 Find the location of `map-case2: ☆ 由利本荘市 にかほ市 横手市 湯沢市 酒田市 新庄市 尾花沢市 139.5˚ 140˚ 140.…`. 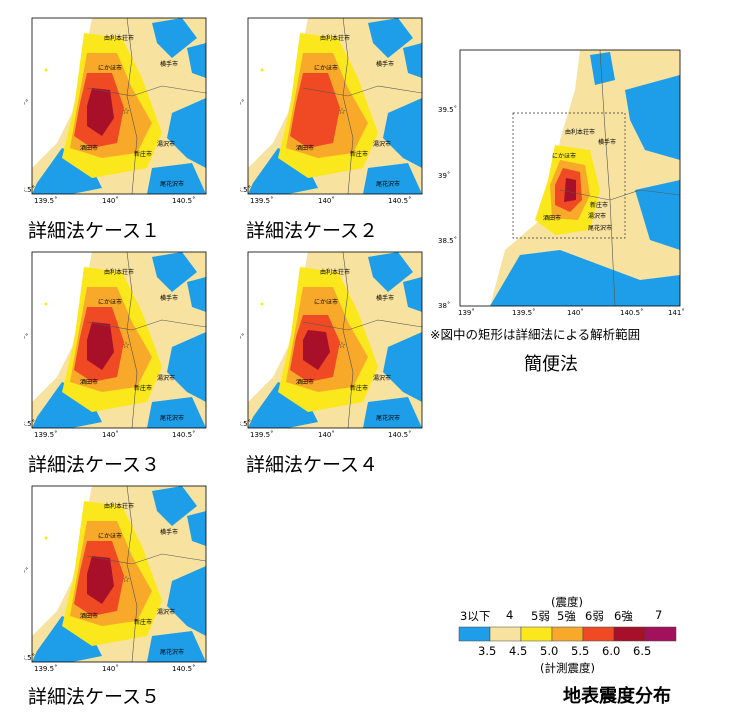

map-case2: ☆ 由利本荘市 にかほ市 横手市 湯沢市 酒田市 新庄市 尾花沢市 139.5˚ 140˚ 140.… is located at coordinates (335, 109).